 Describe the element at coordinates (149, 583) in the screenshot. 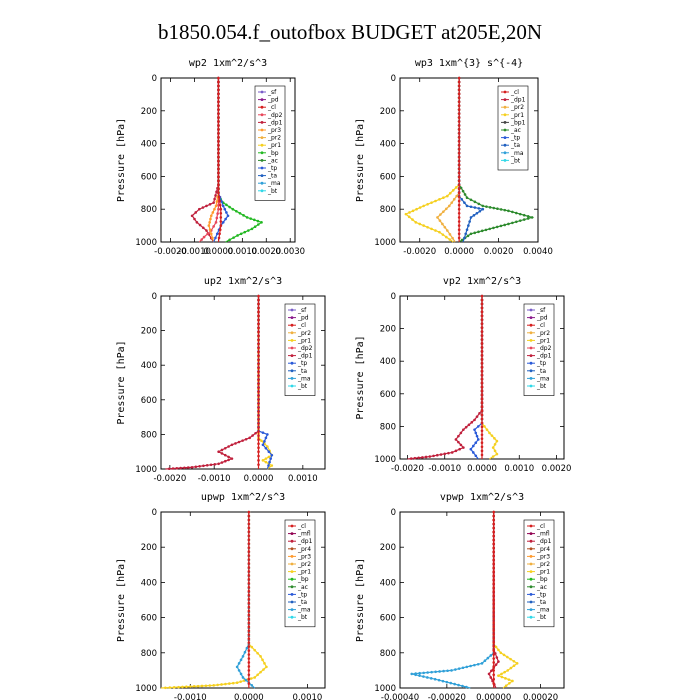

I see `y-tick-label: 400` at that location.